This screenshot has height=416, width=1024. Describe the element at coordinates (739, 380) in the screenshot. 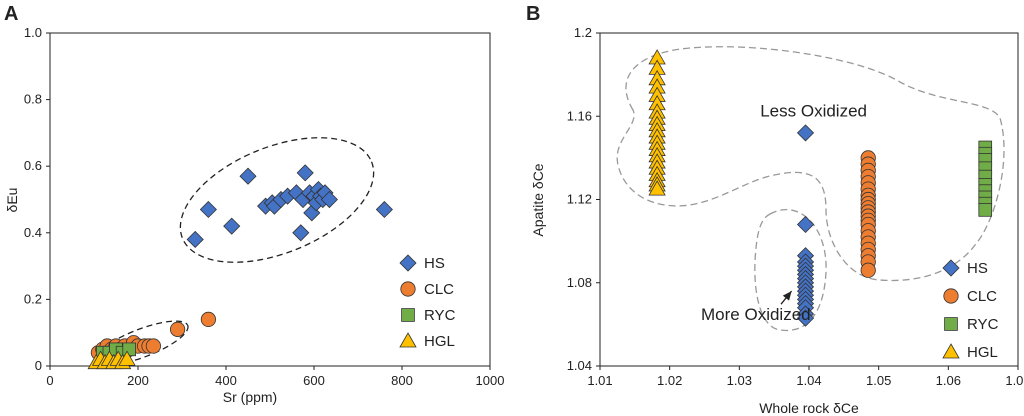

I see `x-tick-label: 1.03` at that location.